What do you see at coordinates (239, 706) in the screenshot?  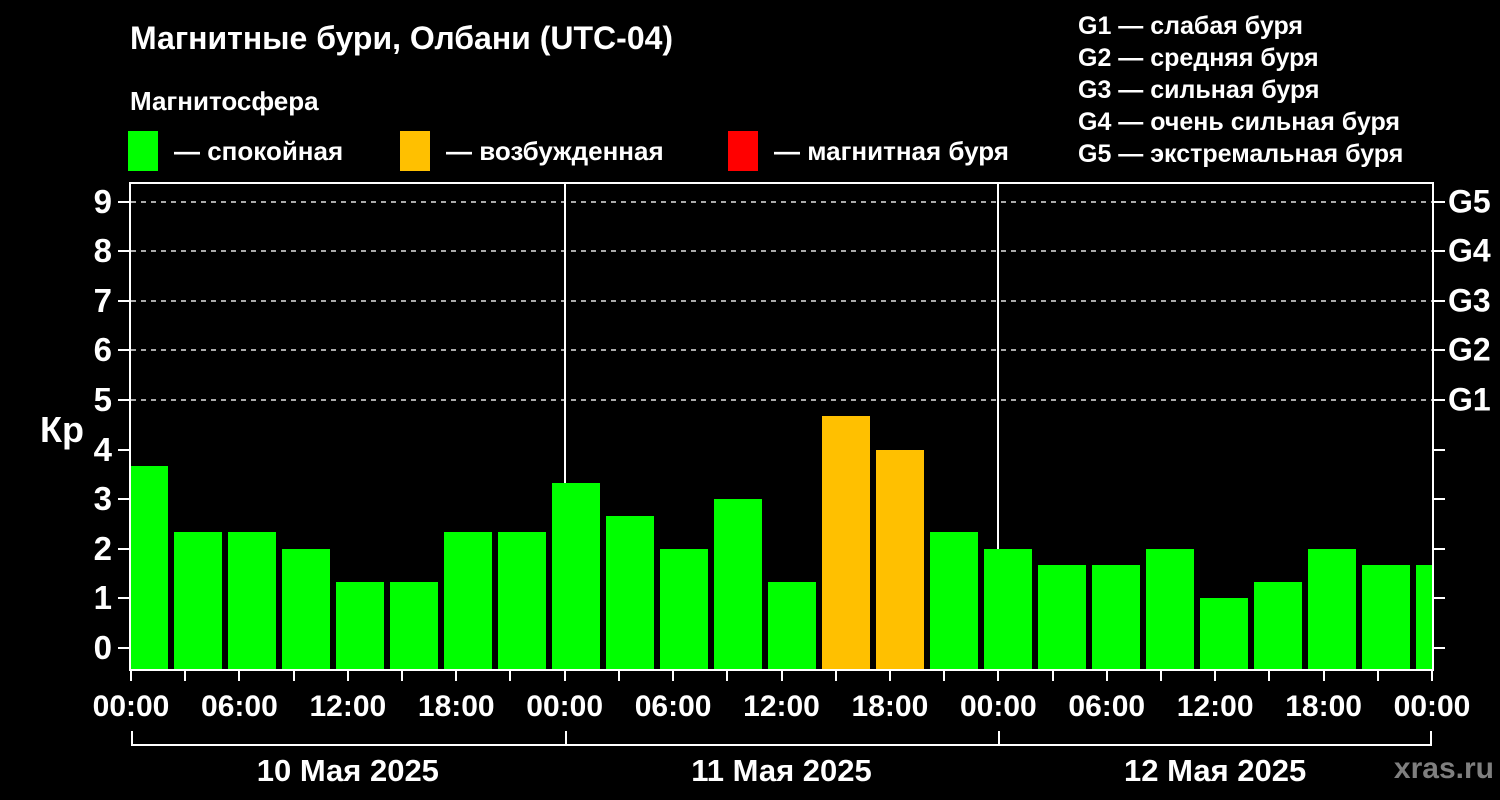 I see `x-axis-time-label-1: 06:00` at bounding box center [239, 706].